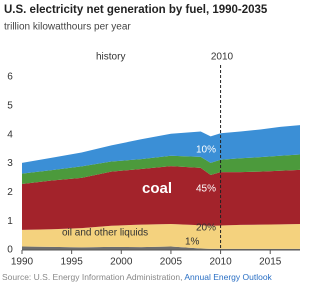  I want to click on y-tick-label: 1, so click(10, 221).